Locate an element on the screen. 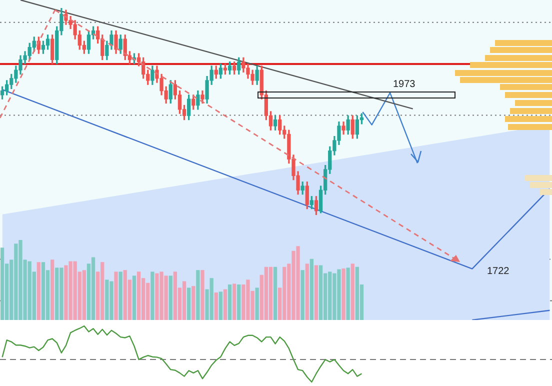 Image resolution: width=552 pixels, height=386 pixels. annotation: 1722 is located at coordinates (498, 272).